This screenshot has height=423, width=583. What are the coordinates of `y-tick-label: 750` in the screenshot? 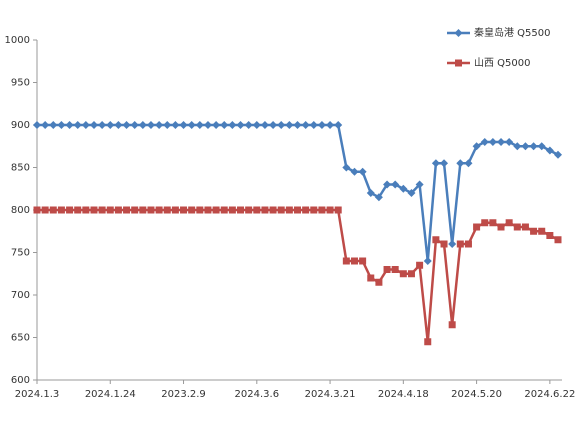 It's located at (20, 253).